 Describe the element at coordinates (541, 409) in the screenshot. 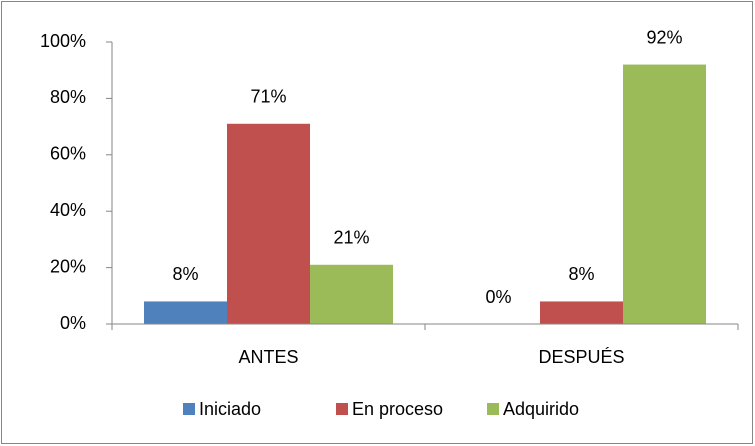

I see `legend-label: Adquirido` at that location.